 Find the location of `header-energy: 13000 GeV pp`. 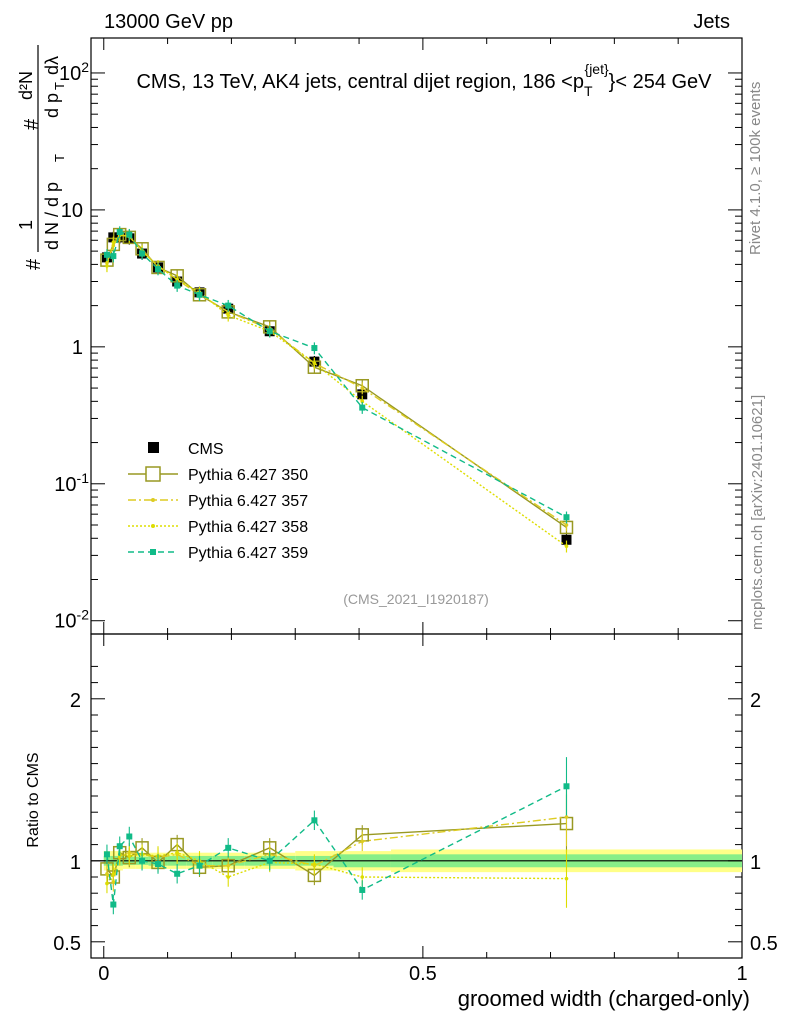

header-energy: 13000 GeV pp is located at coordinates (168, 22).